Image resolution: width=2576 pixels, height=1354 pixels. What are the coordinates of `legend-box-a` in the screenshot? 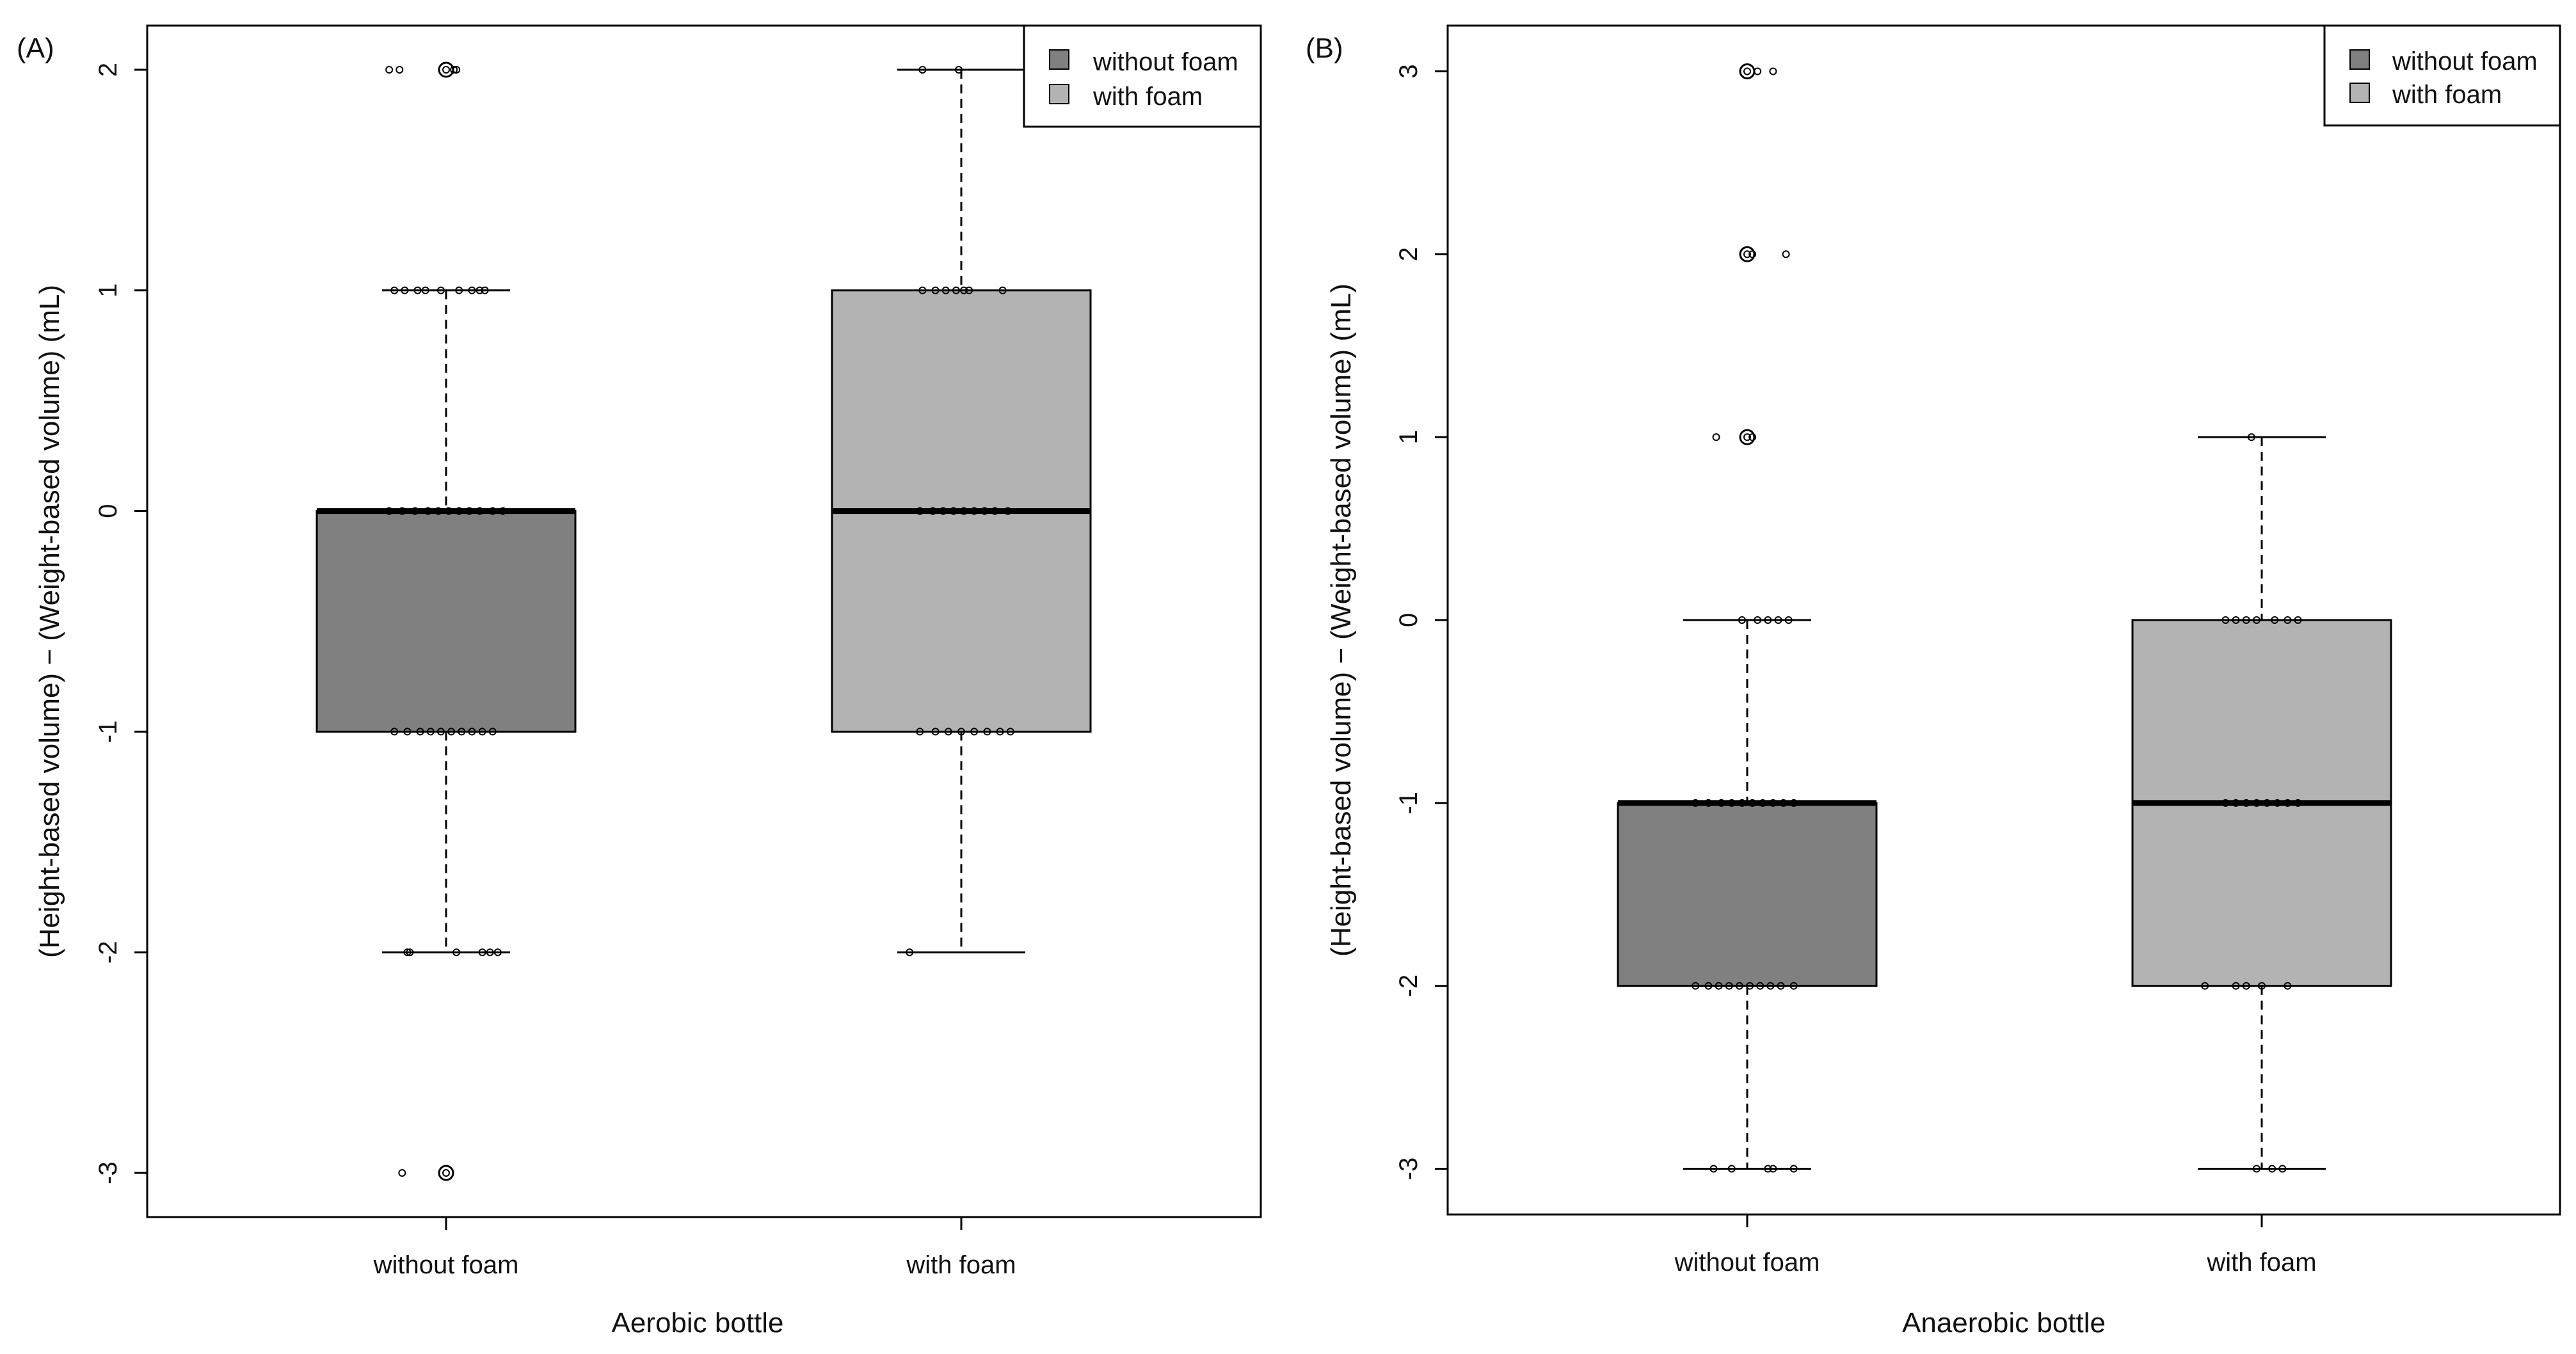 It's located at (1142, 76).